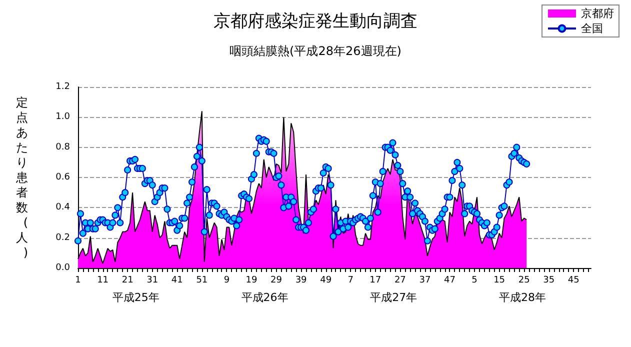  I want to click on x-tick-label: 45, so click(574, 281).